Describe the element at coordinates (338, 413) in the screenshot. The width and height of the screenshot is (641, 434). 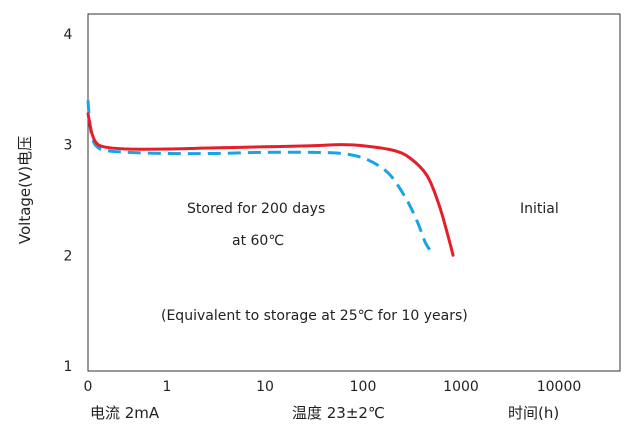
I see `footer-temperature: 温度 23±2℃` at that location.